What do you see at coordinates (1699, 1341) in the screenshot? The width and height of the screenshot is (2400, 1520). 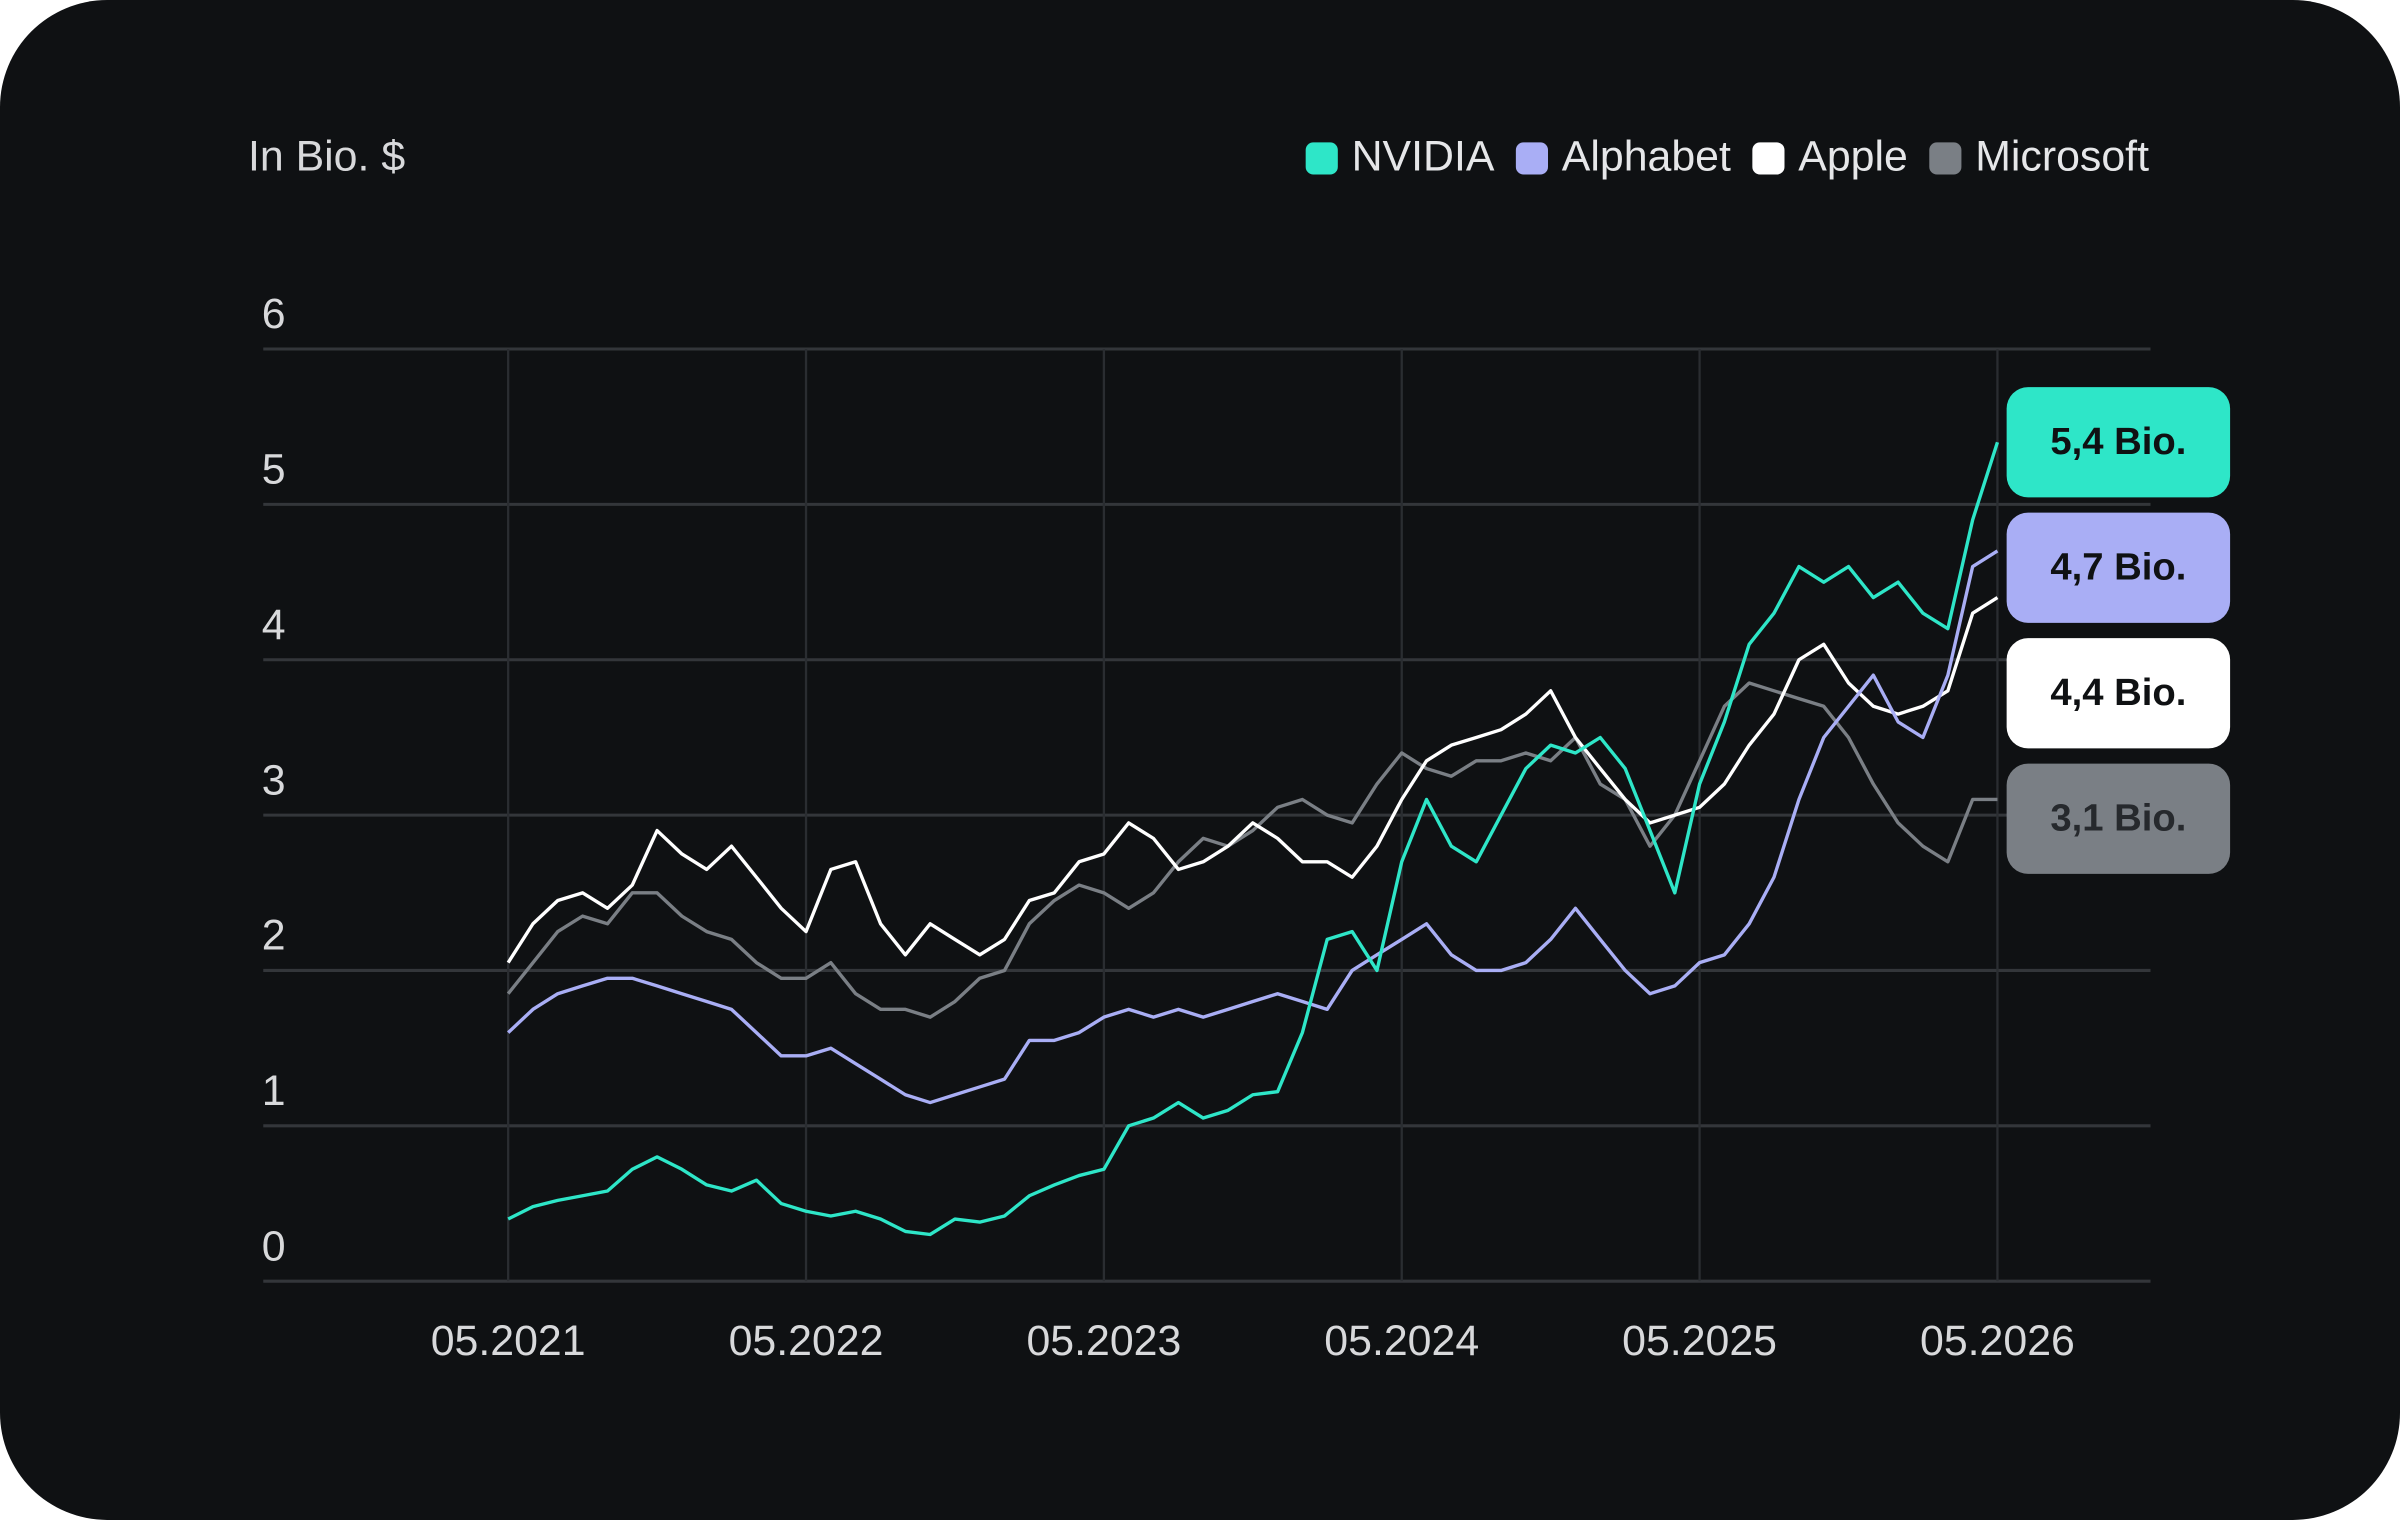 I see `x-tick-label: 05.2025` at bounding box center [1699, 1341].